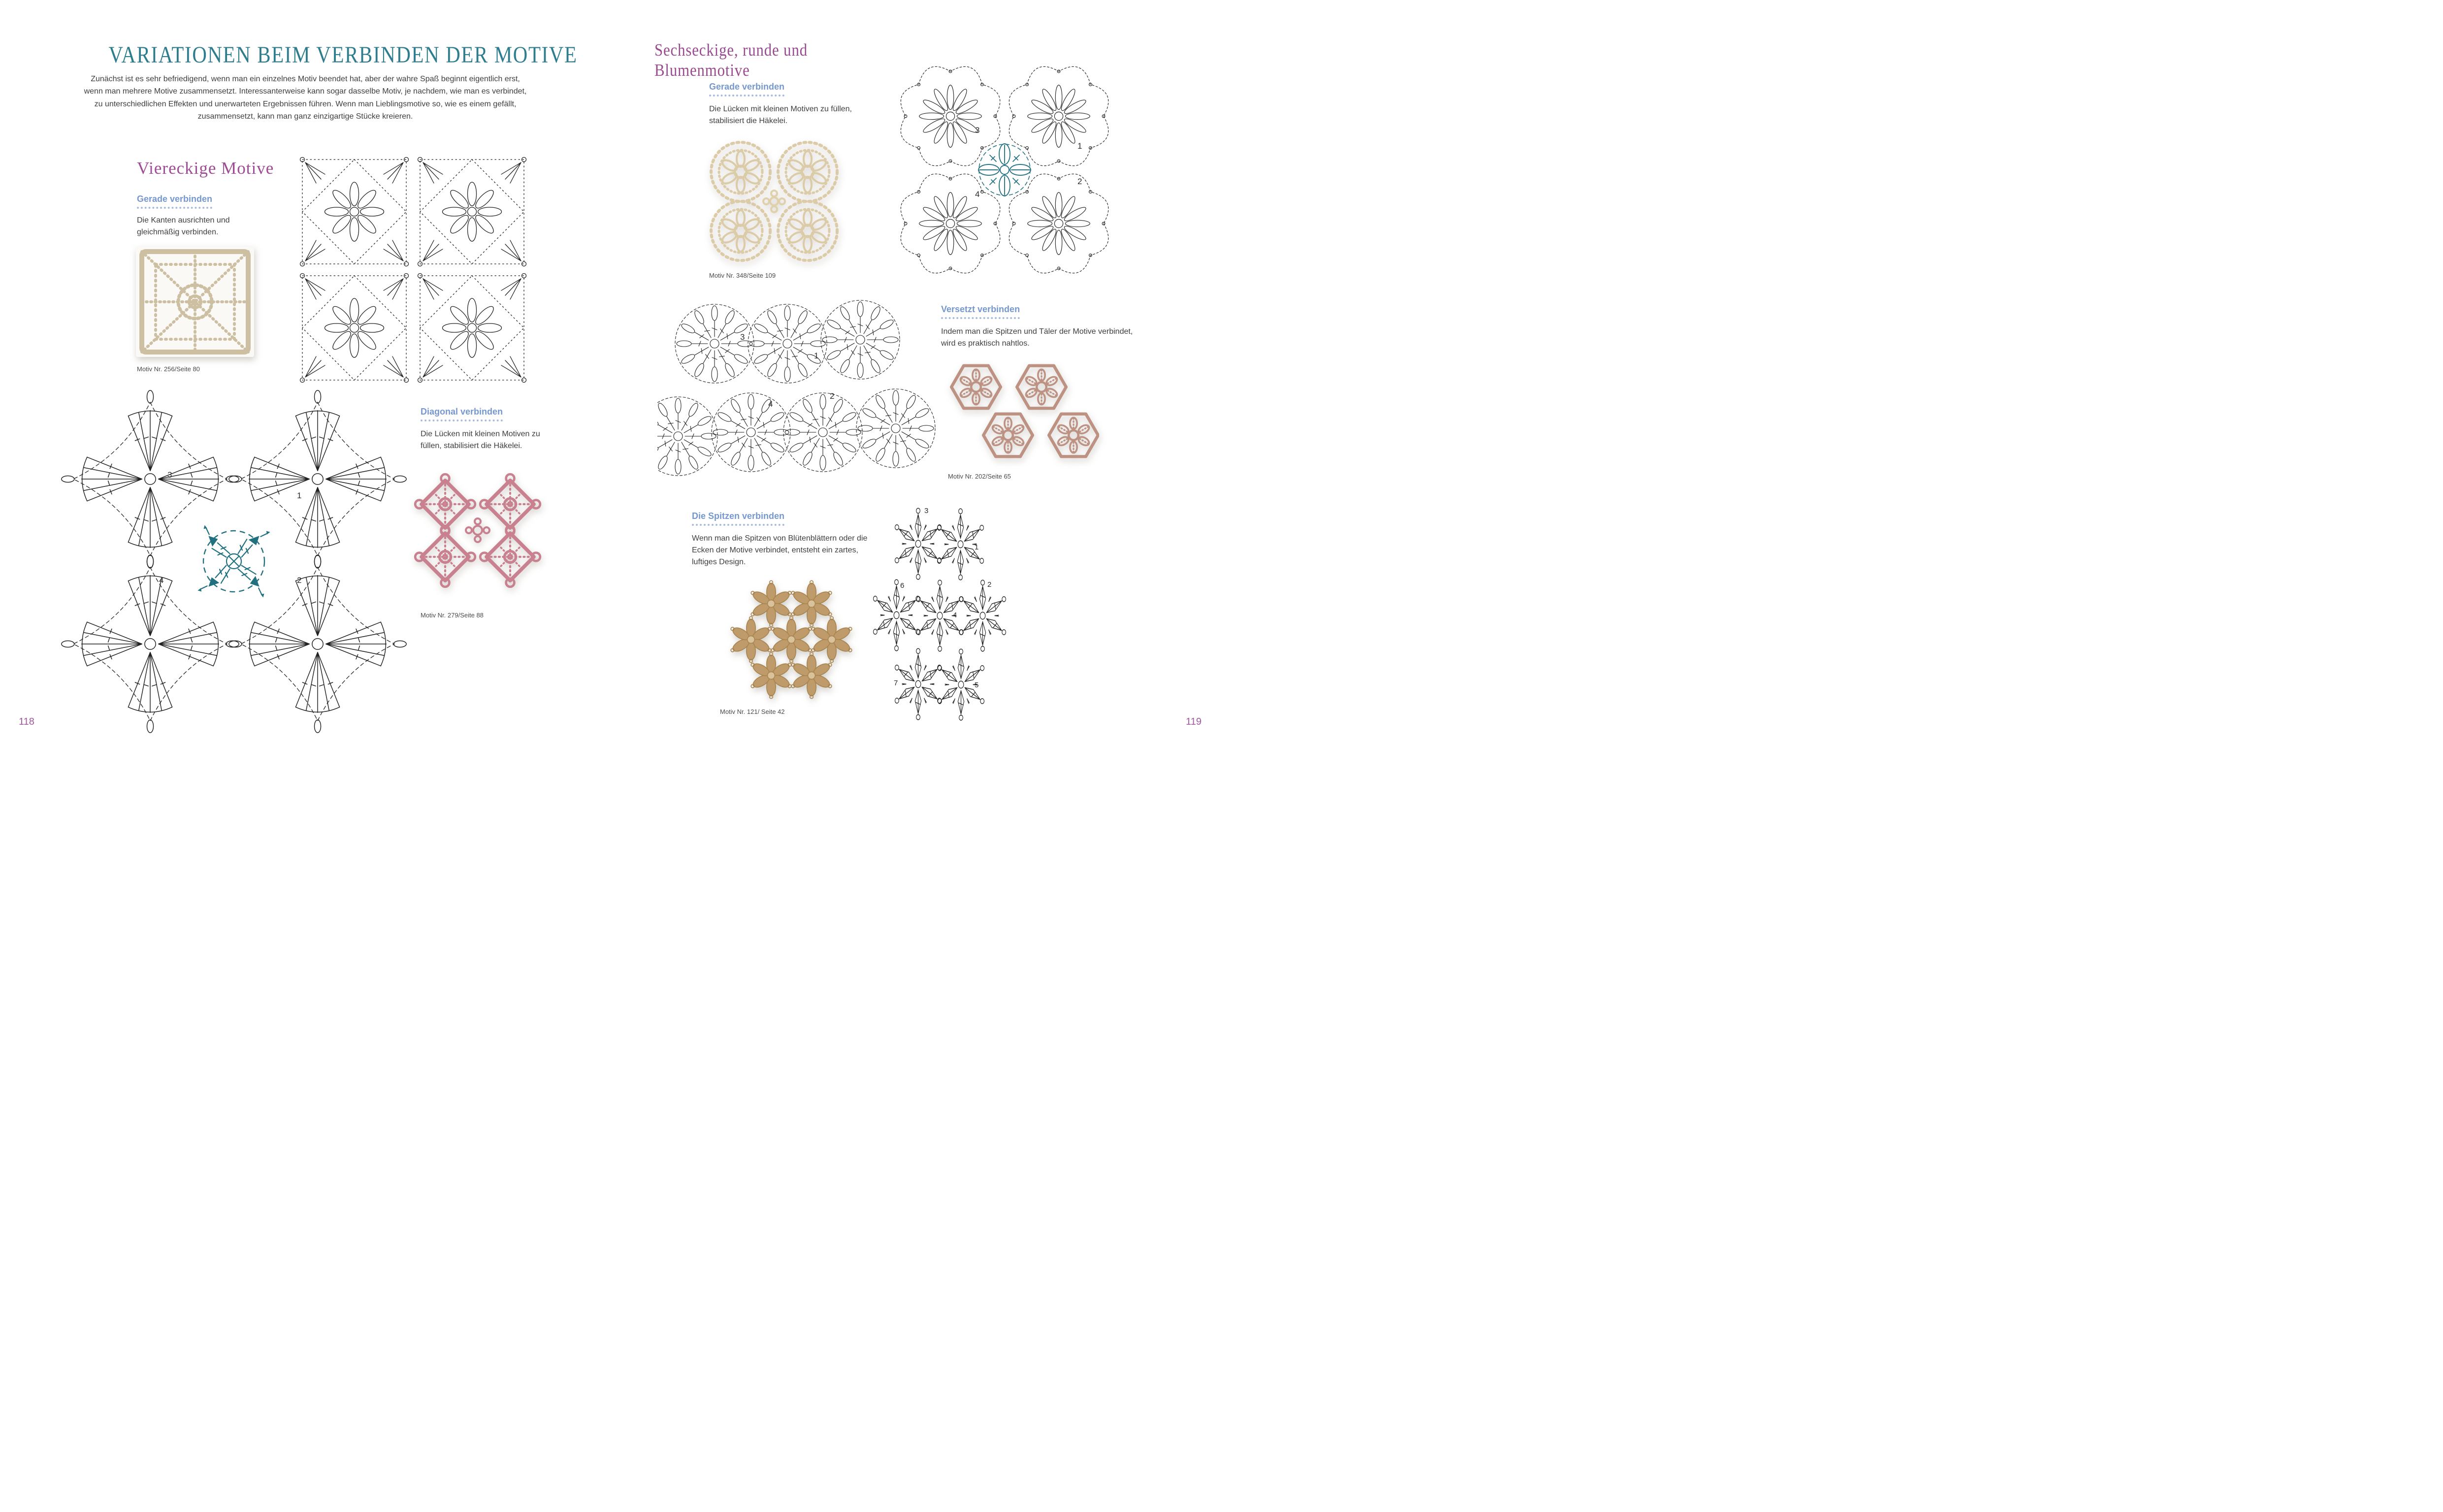 The height and width of the screenshot is (1512, 2443). What do you see at coordinates (800, 395) in the screenshot?
I see `chart-round-offset: 3 1 4 2` at bounding box center [800, 395].